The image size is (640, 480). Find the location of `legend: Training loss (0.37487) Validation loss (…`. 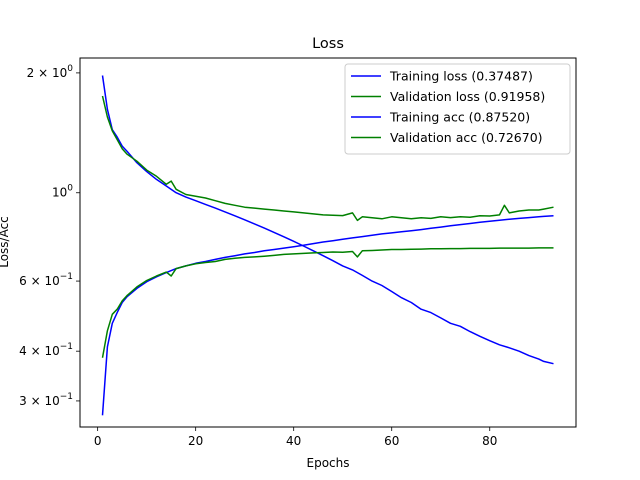

legend: Training loss (0.37487) Validation loss (… is located at coordinates (457, 109).